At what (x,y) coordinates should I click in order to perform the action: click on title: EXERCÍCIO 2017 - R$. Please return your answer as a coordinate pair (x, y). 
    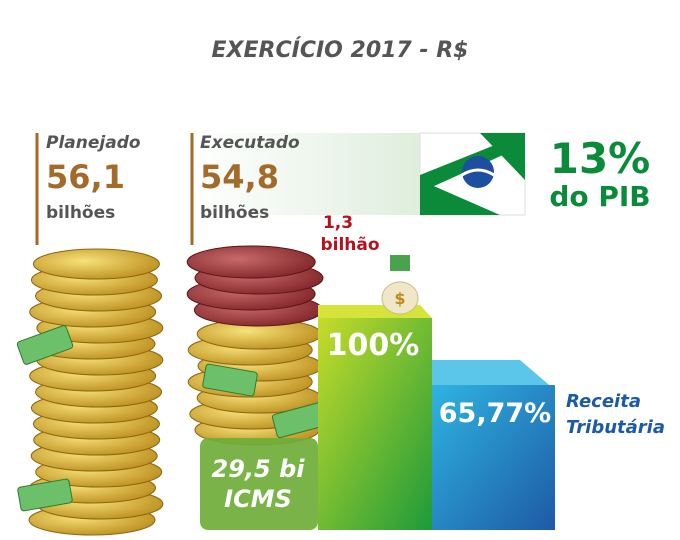
    Looking at the image, I should click on (340, 50).